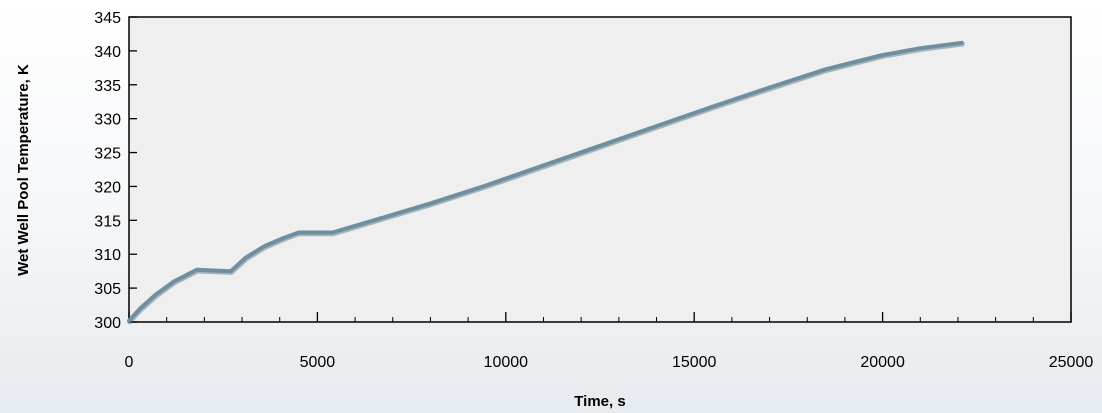  Describe the element at coordinates (506, 362) in the screenshot. I see `x-tick-label: 10000` at that location.